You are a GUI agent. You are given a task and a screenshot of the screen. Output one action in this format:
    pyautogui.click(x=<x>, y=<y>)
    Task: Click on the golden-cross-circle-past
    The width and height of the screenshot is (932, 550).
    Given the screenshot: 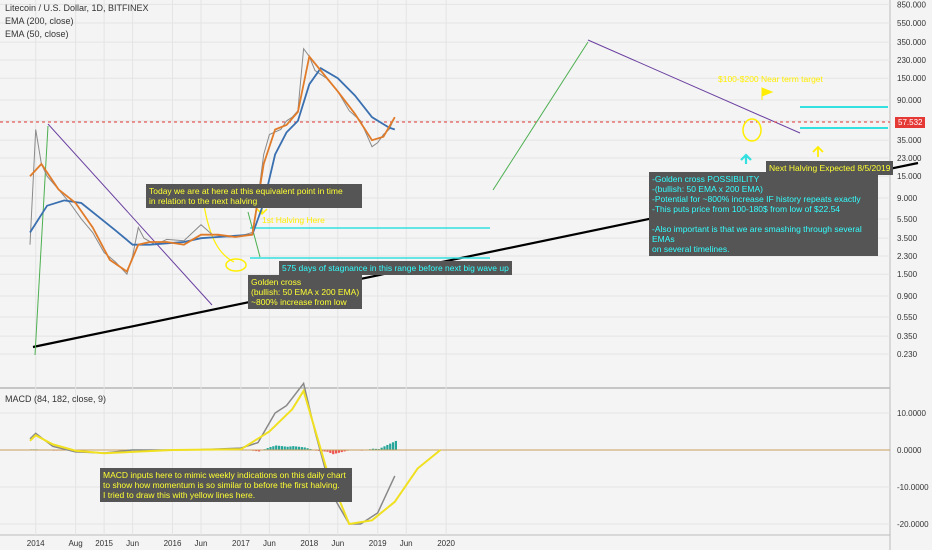 What is the action you would take?
    pyautogui.click(x=236, y=265)
    